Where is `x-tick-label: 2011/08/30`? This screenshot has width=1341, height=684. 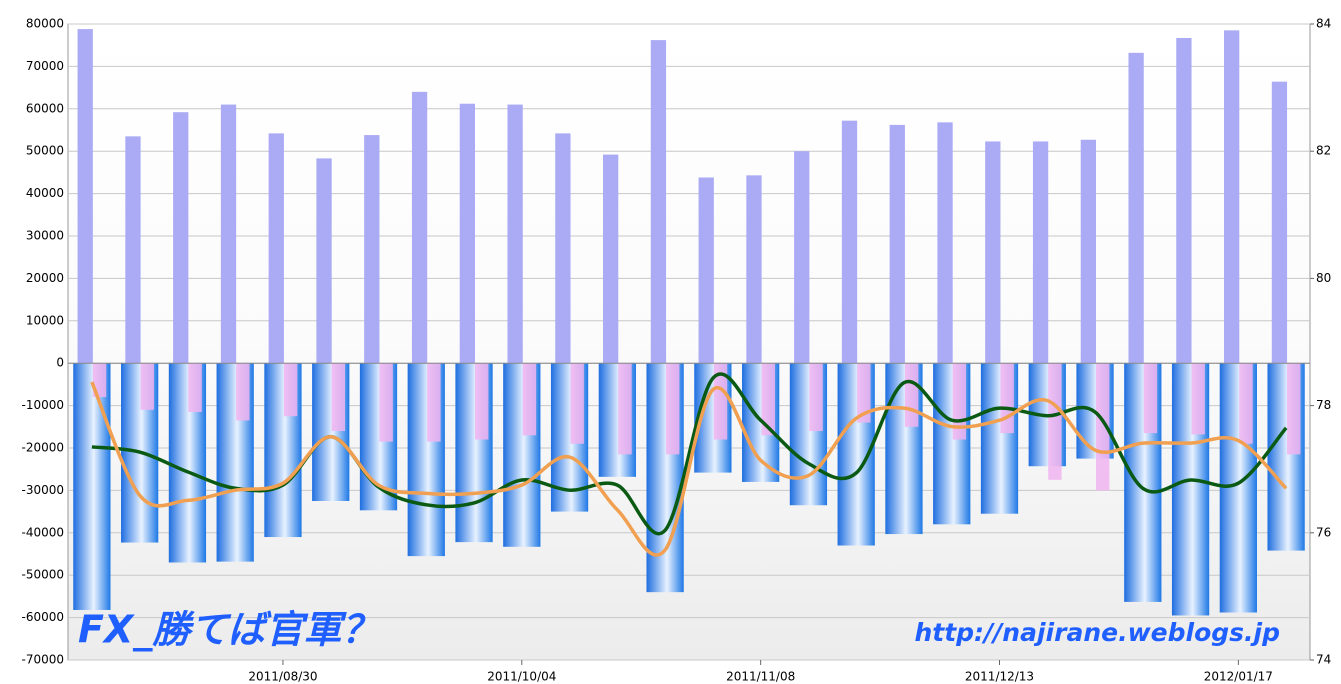 x-tick-label: 2011/08/30 is located at coordinates (282, 677).